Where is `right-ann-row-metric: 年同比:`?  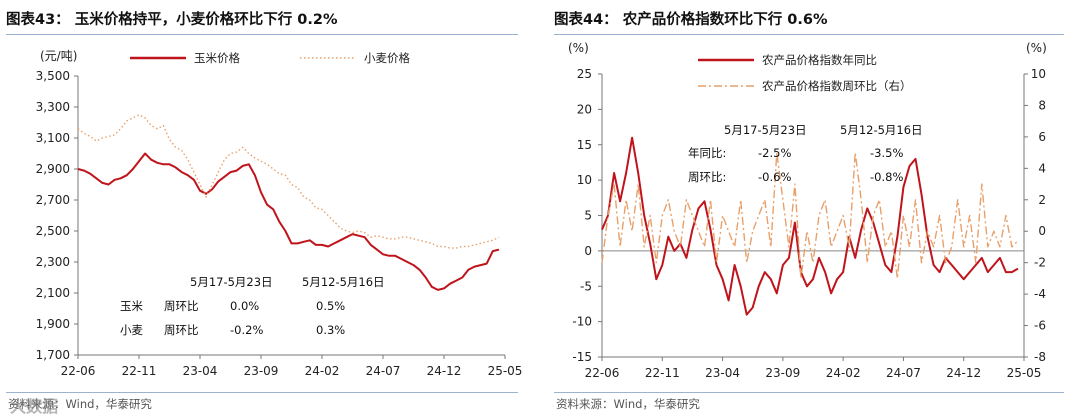 right-ann-row-metric: 年同比: is located at coordinates (707, 153).